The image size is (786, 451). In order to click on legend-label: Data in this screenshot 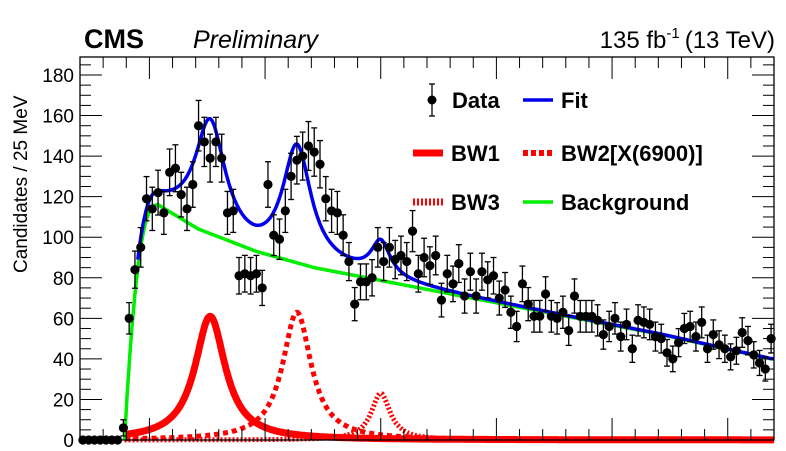, I will do `click(476, 100)`.